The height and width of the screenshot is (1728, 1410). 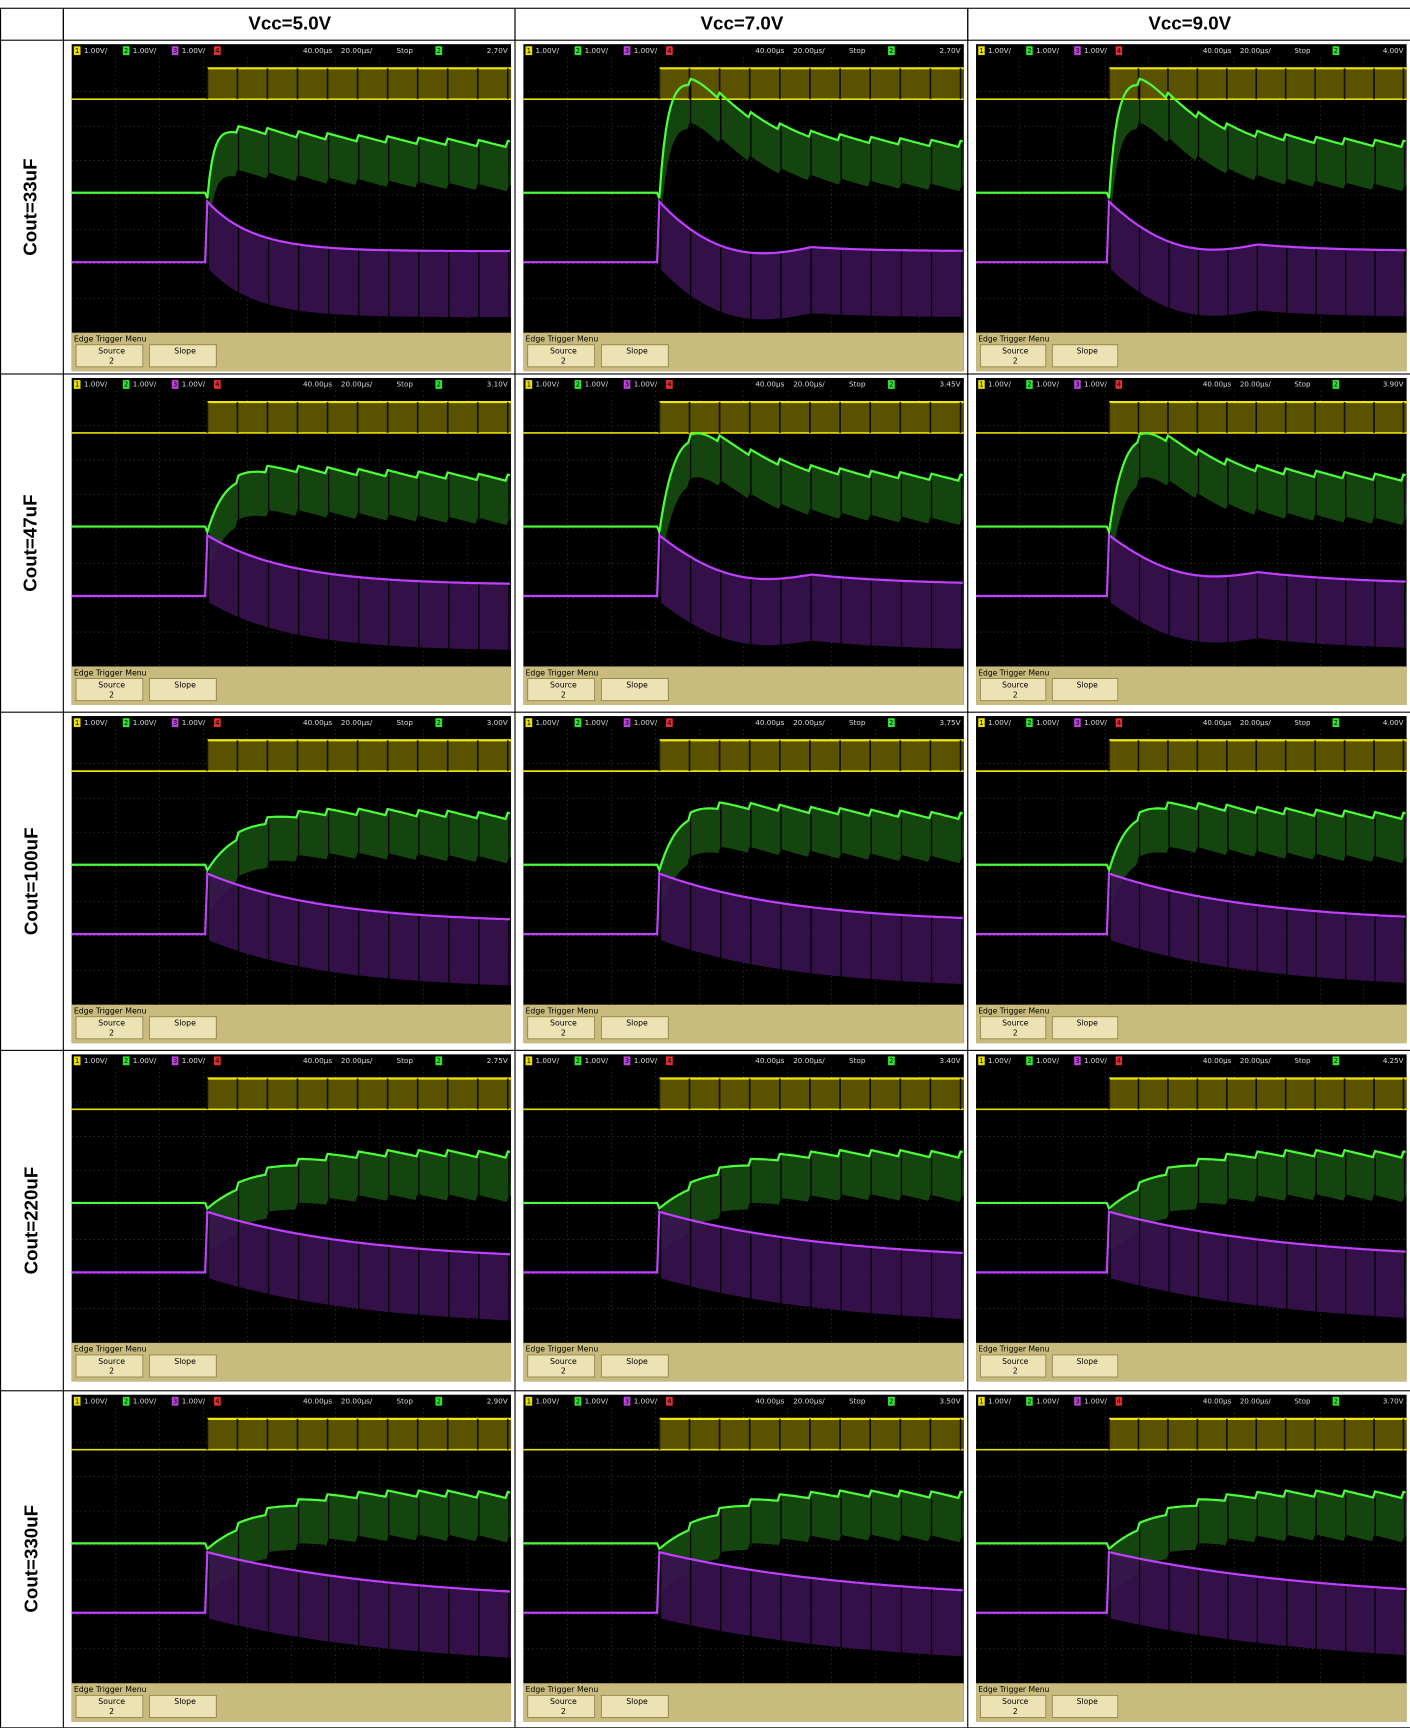 I want to click on trigger-channel: 2, so click(x=891, y=51).